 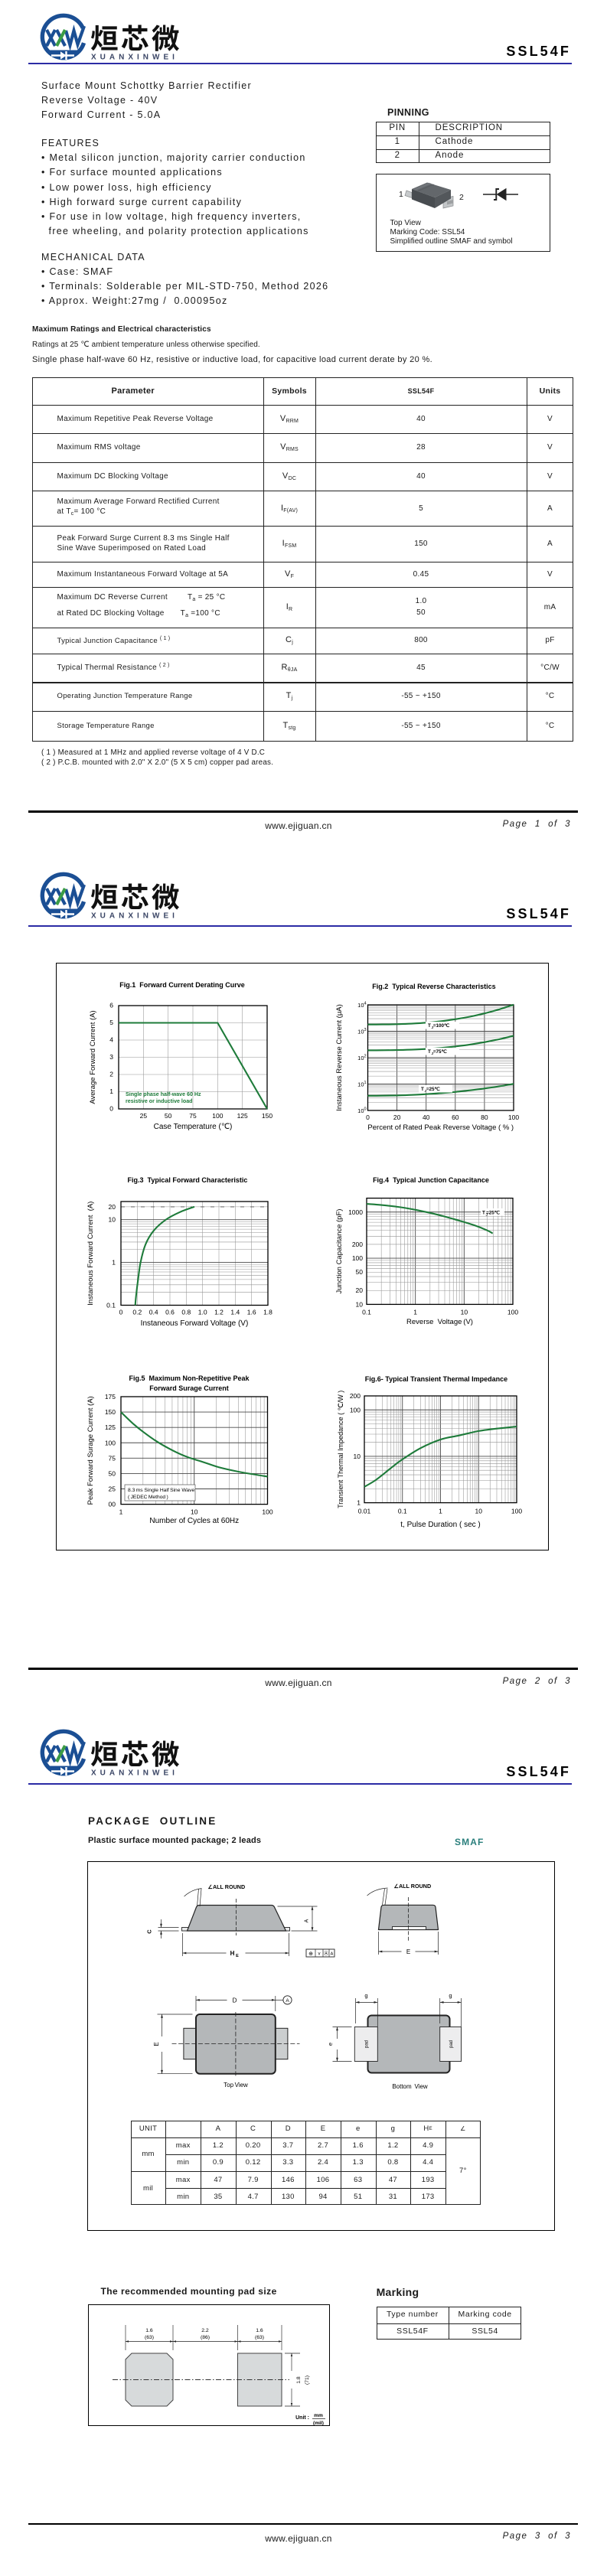 What do you see at coordinates (134, 1773) in the screenshot?
I see `svg-text: XUANXINWEI` at bounding box center [134, 1773].